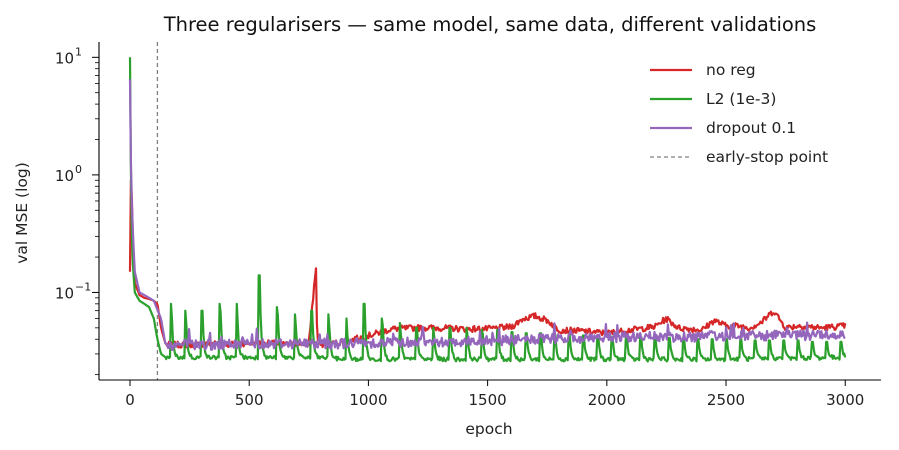 This screenshot has height=450, width=899. Describe the element at coordinates (83, 286) in the screenshot. I see `y-tick-exponent: −1` at that location.